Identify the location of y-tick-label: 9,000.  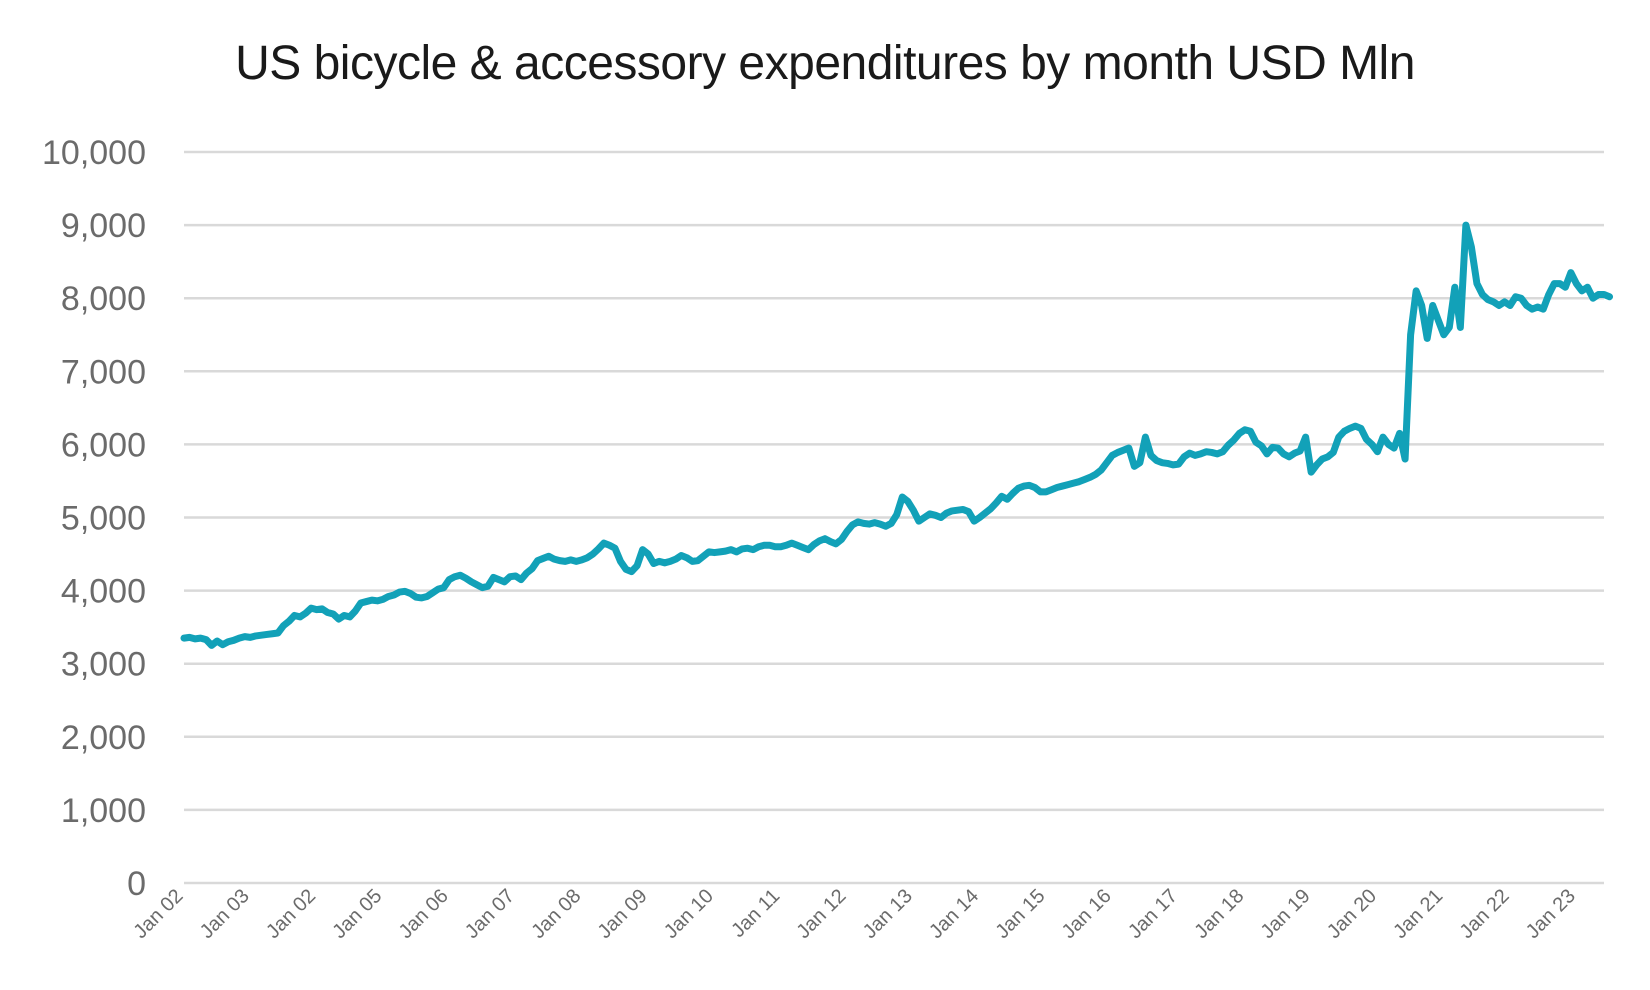
(103, 226).